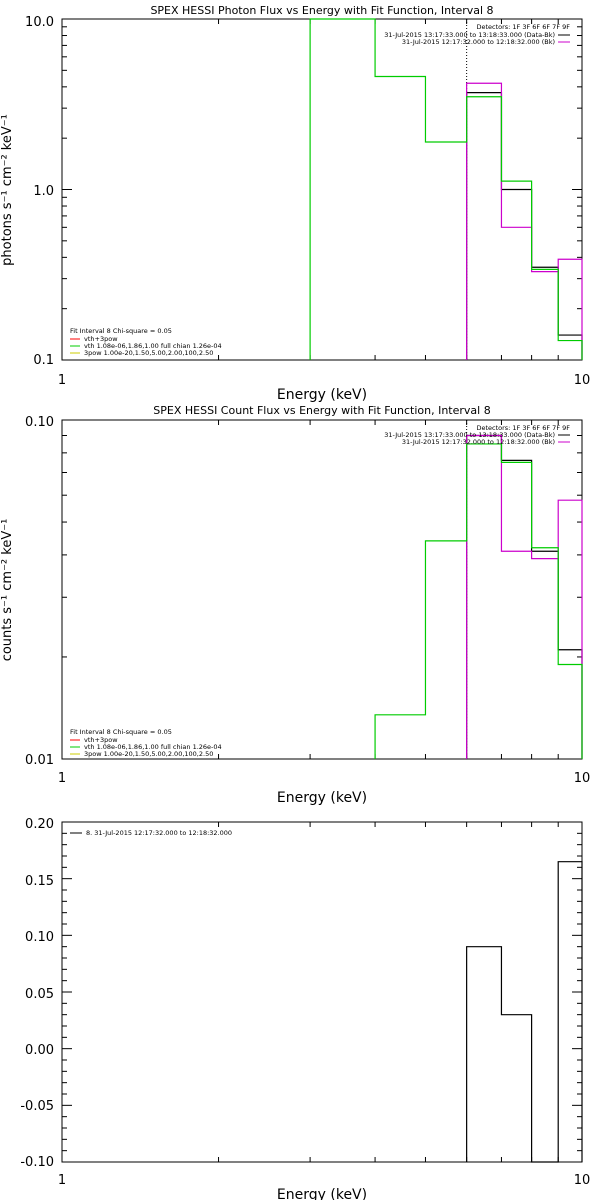 This screenshot has height=1200, width=600. I want to click on y-tick-label: 0.15, so click(39, 881).